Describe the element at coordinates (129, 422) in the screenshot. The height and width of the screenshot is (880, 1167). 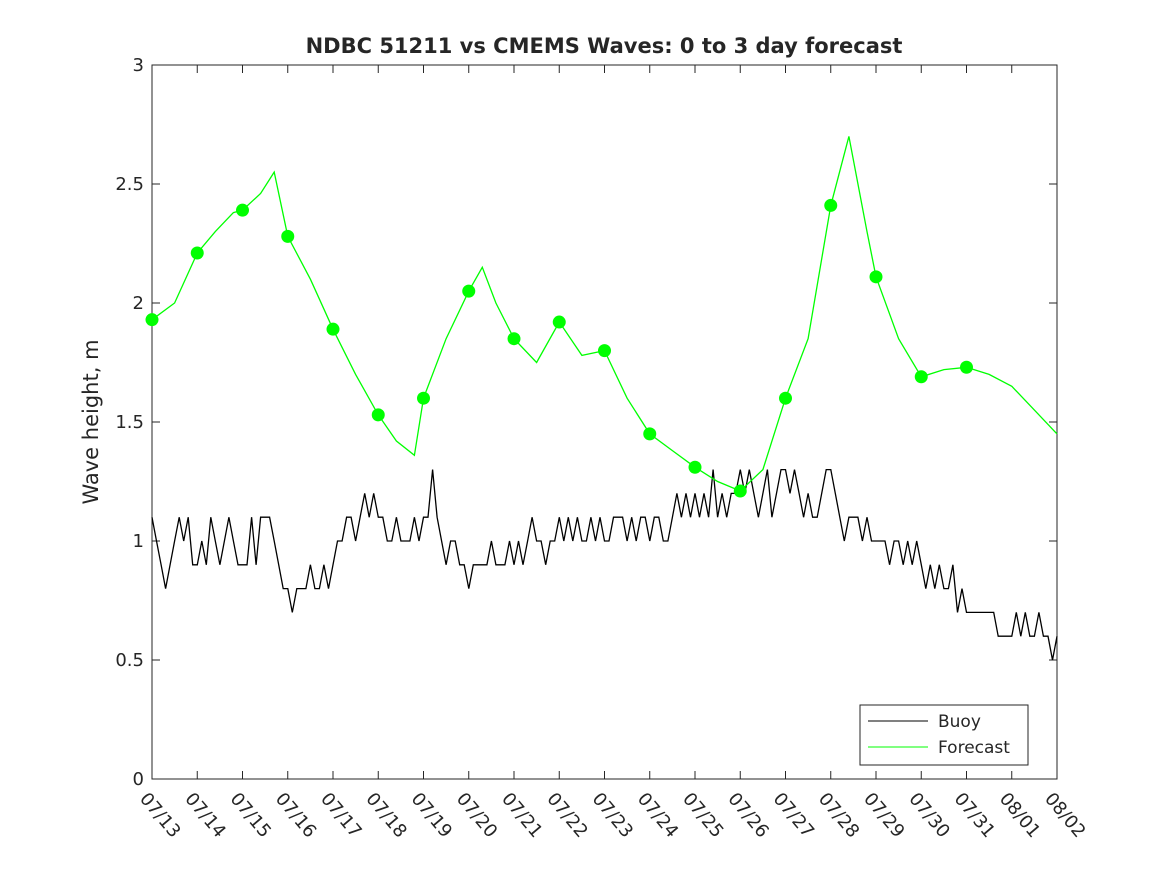
I see `y-tick-label: 1.5` at that location.